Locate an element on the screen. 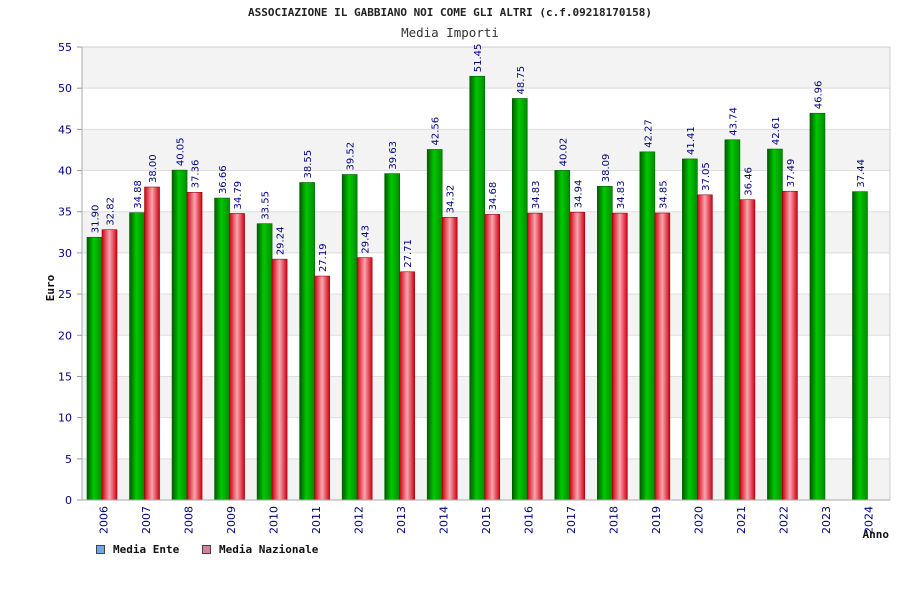 The image size is (900, 600). data-label: 37.49 is located at coordinates (791, 173).